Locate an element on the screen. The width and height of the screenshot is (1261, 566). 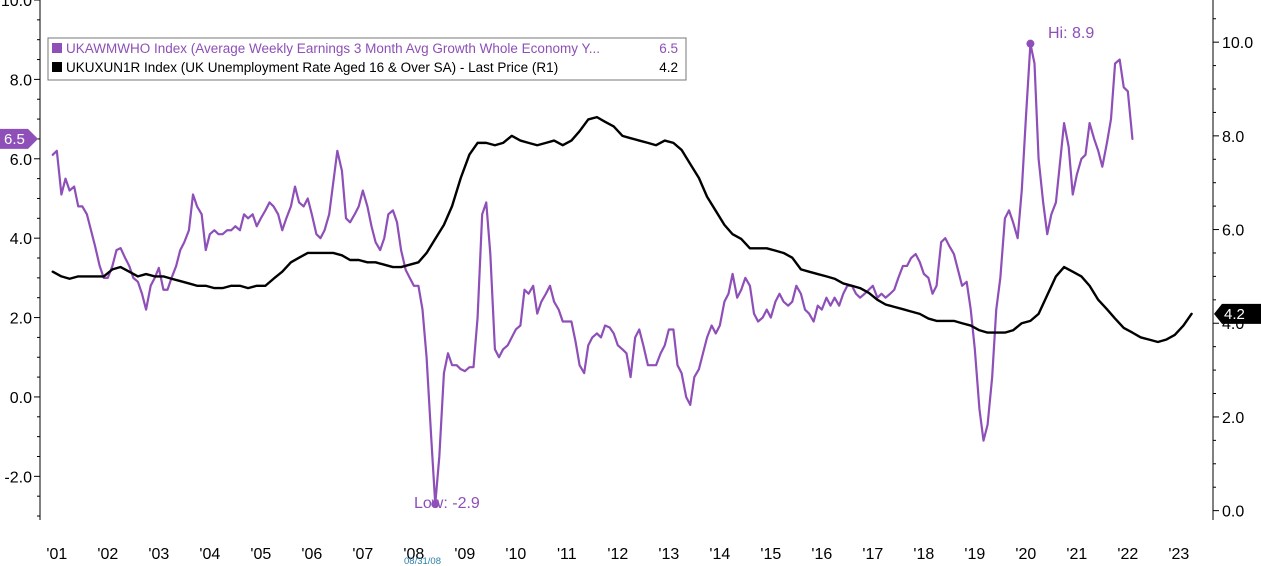
x-axis-tick-label: '04 is located at coordinates (209, 554).